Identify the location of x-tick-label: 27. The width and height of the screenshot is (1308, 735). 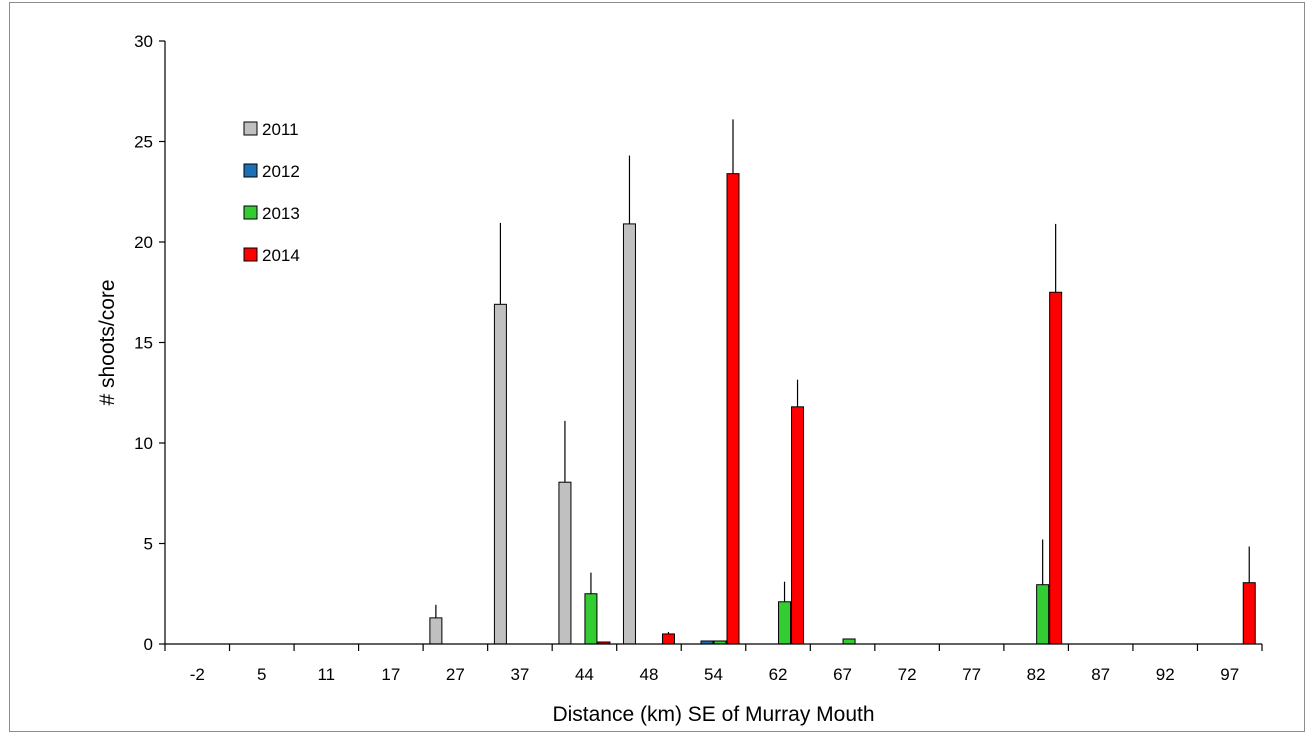
(455, 674).